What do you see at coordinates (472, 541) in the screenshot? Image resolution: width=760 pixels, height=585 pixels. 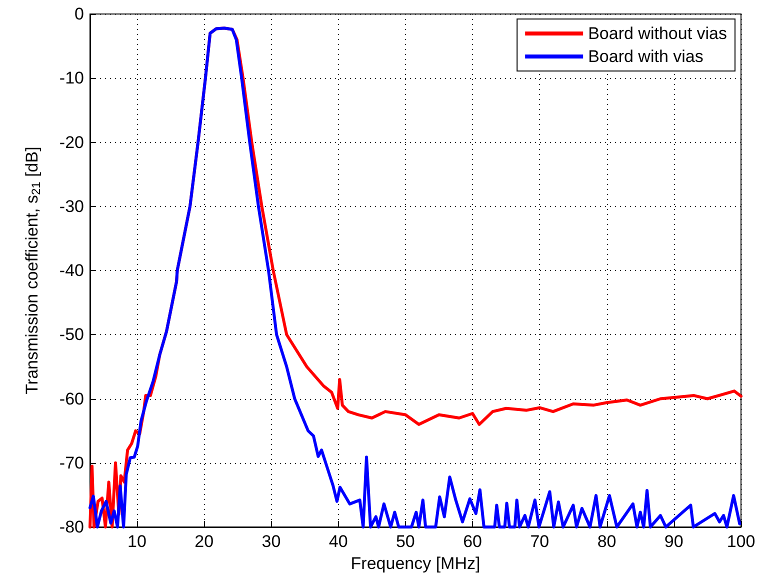 I see `x-tick-label: 60` at bounding box center [472, 541].